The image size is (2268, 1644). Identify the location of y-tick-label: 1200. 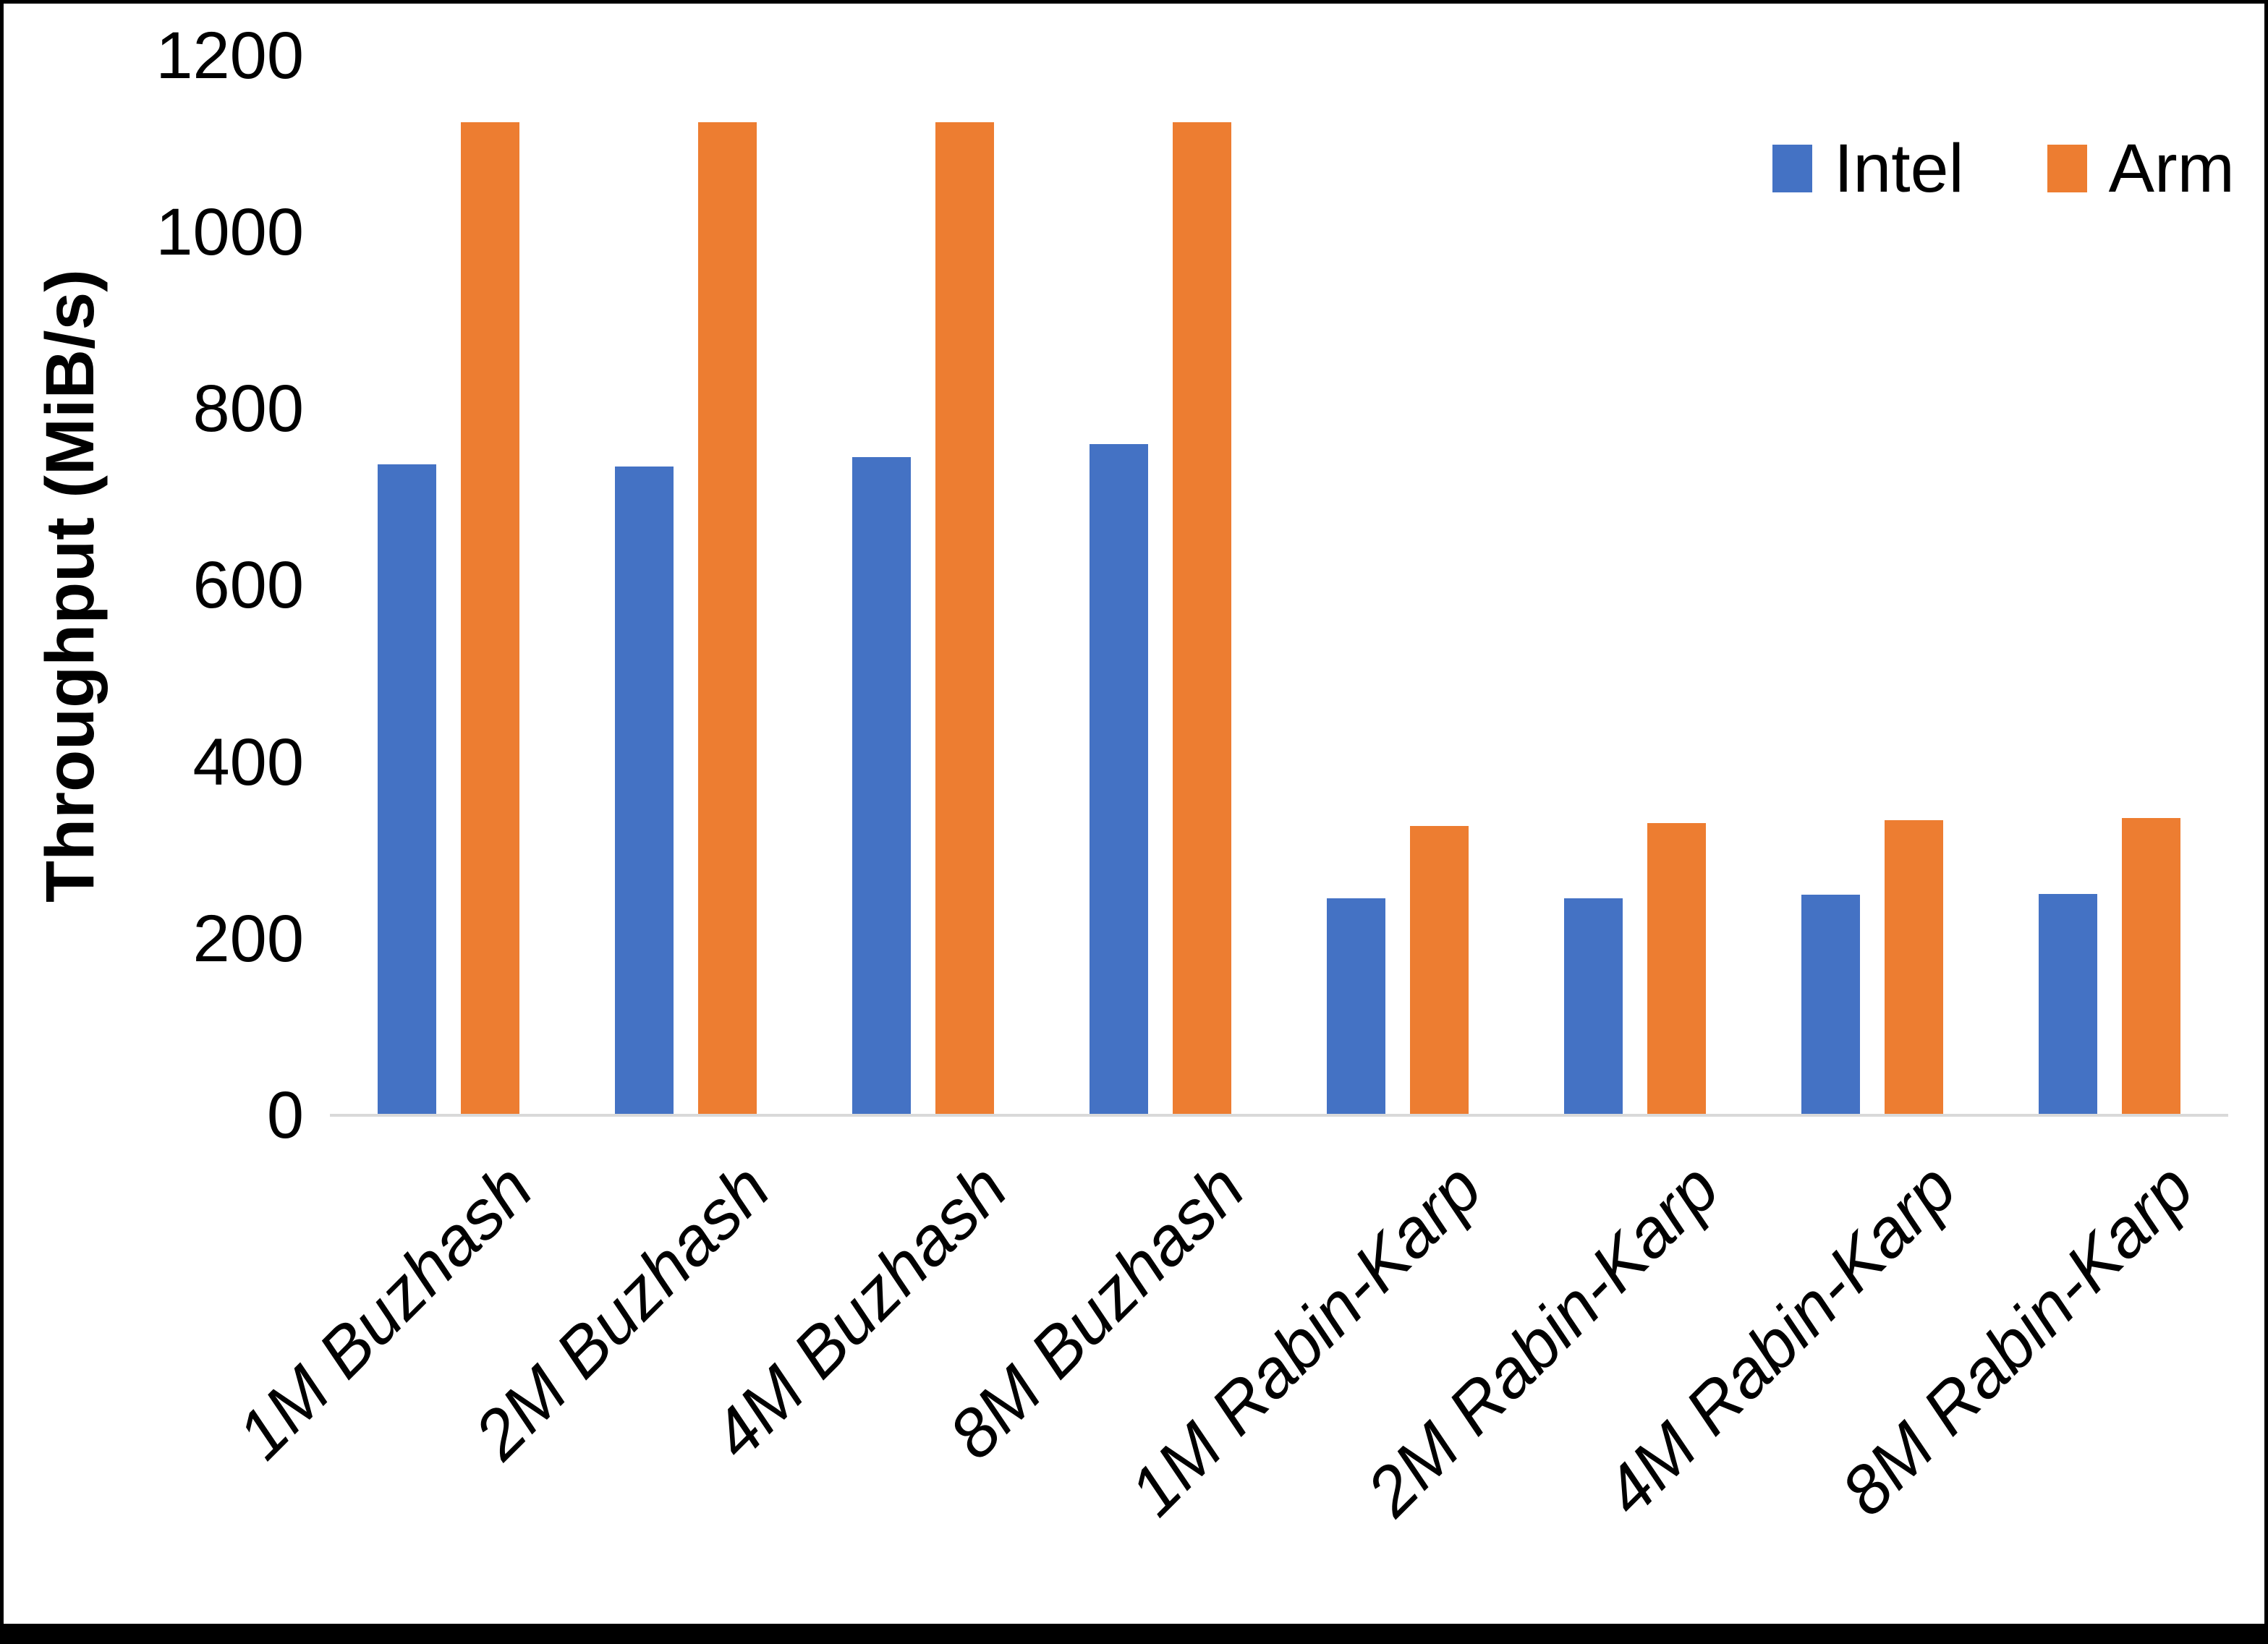
(230, 56).